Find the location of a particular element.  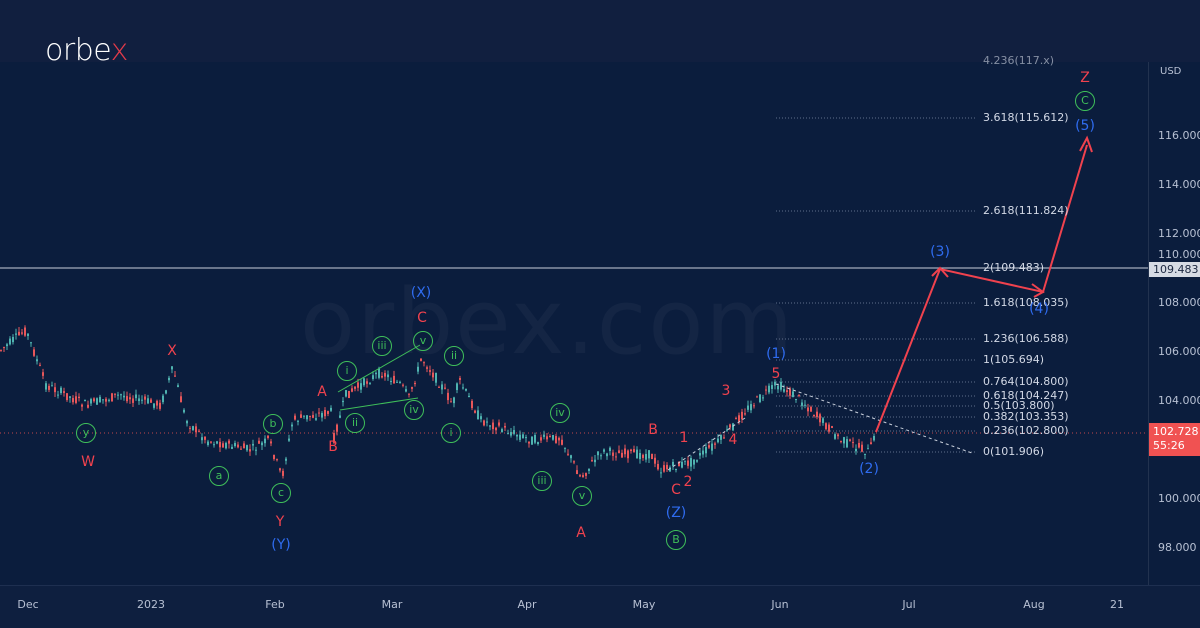

y-tick-label: 100.000 is located at coordinates (1179, 498).